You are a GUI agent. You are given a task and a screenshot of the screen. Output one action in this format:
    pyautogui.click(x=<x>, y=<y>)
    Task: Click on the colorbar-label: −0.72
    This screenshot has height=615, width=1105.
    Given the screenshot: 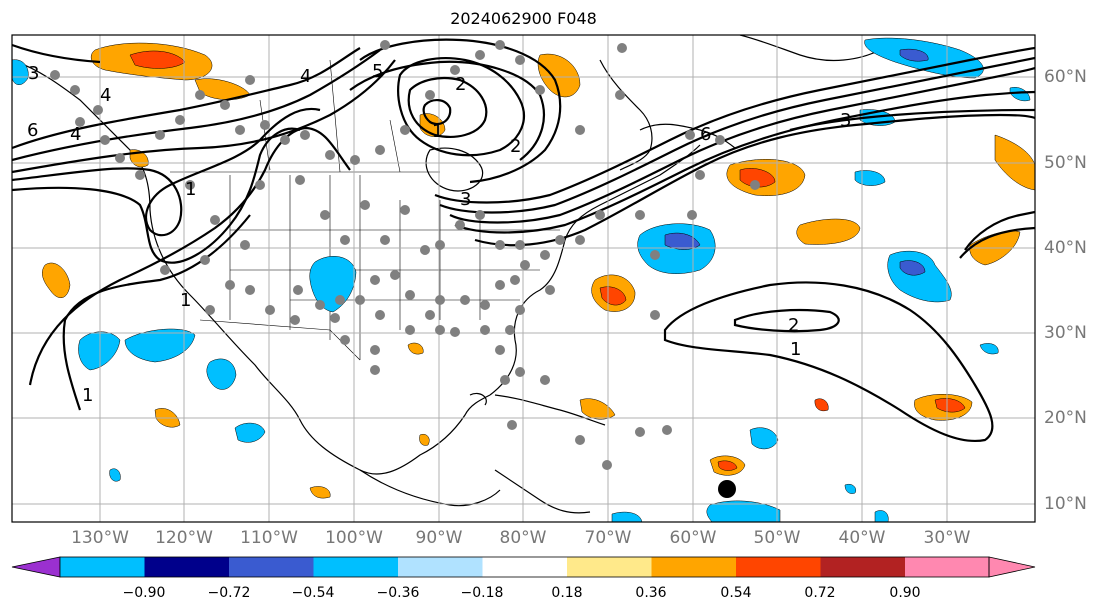 What is the action you would take?
    pyautogui.click(x=229, y=593)
    